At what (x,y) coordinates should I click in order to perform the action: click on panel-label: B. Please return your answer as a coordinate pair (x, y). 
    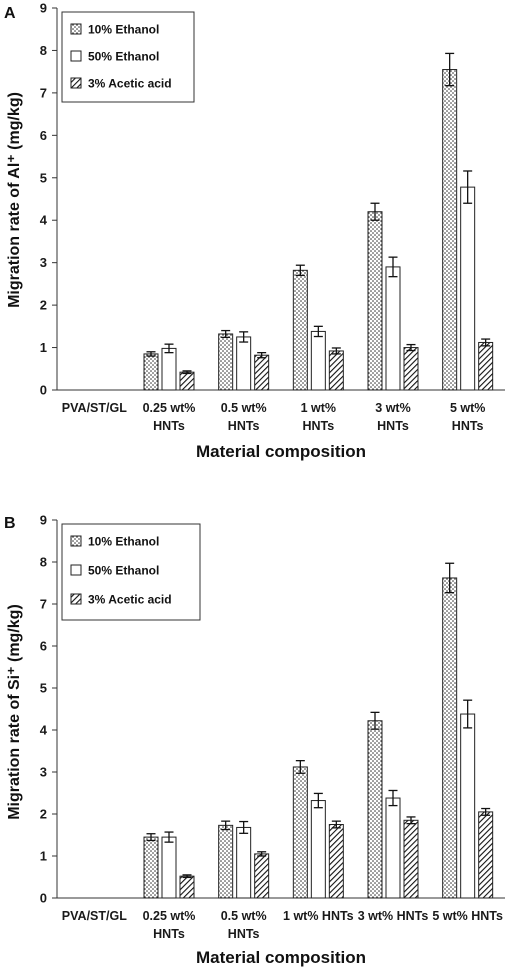
    Looking at the image, I should click on (10, 523).